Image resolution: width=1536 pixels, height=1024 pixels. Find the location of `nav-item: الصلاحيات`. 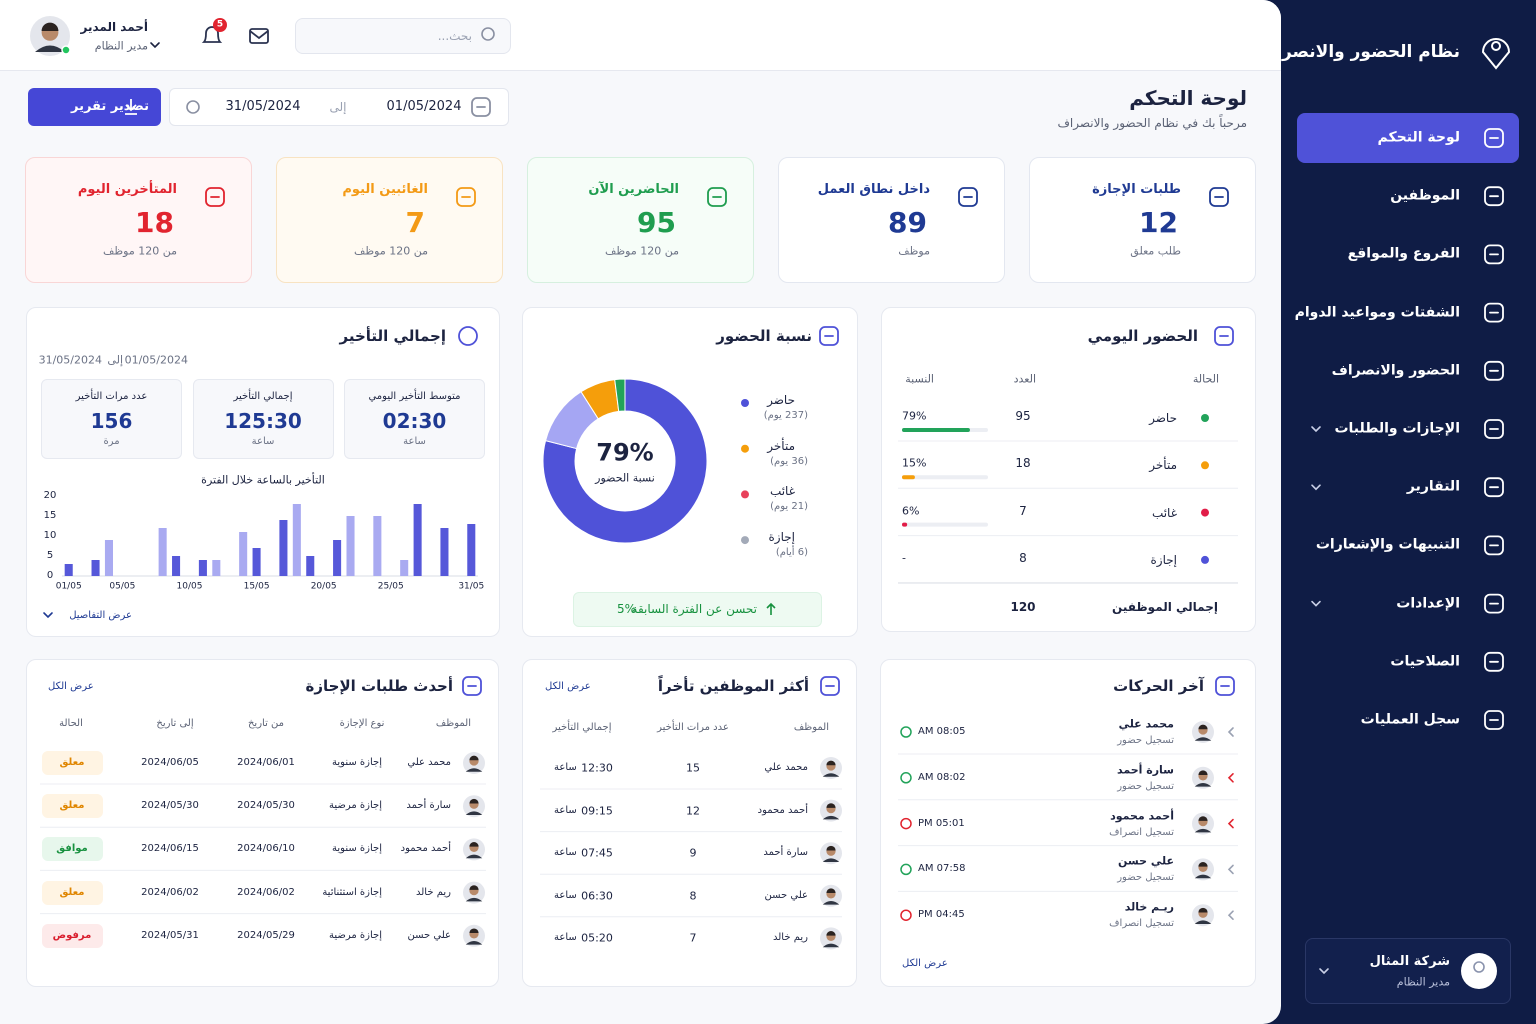

nav-item: الصلاحيات is located at coordinates (1425, 661).